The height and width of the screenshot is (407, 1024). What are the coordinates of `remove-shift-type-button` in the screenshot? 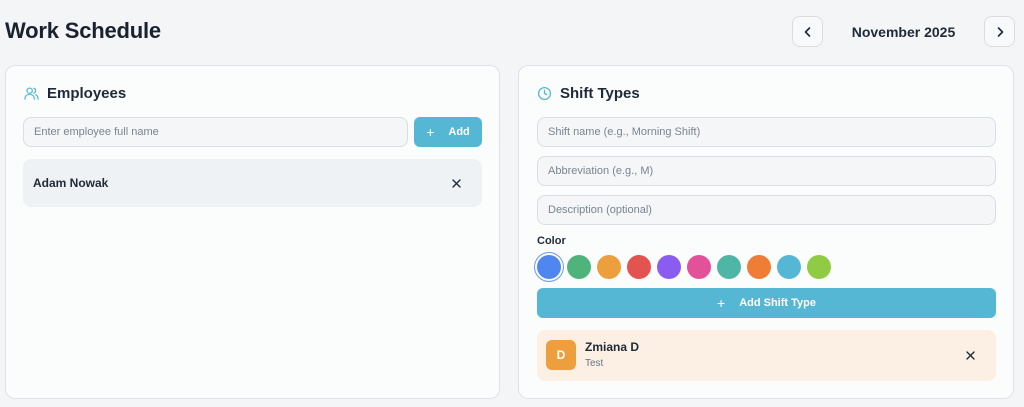 It's located at (970, 355).